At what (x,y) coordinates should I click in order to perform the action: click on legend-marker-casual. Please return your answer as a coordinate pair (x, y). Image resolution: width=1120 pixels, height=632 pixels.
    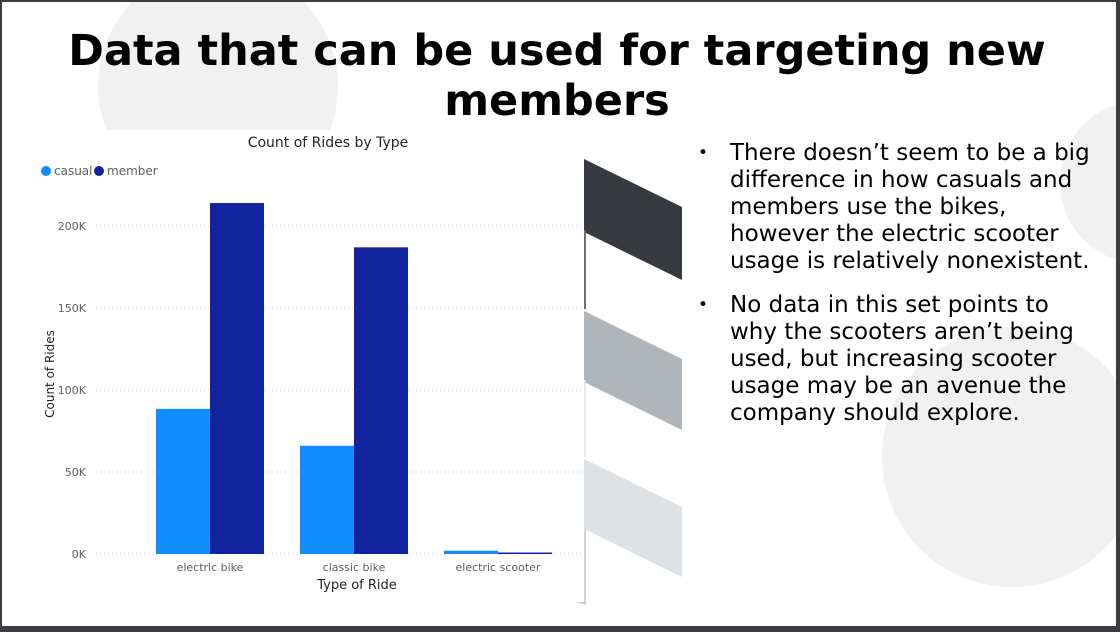
    Looking at the image, I should click on (46, 171).